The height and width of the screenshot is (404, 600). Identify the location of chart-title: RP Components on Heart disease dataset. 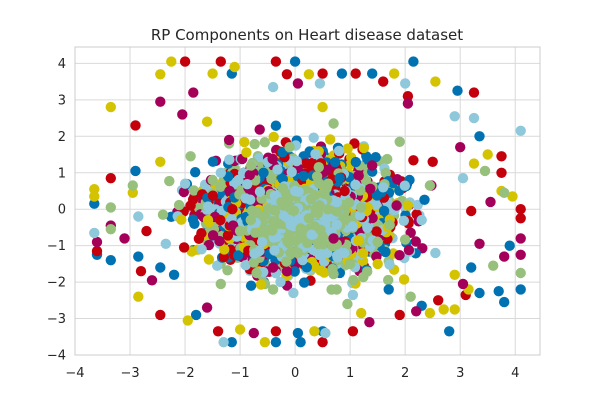
(307, 35).